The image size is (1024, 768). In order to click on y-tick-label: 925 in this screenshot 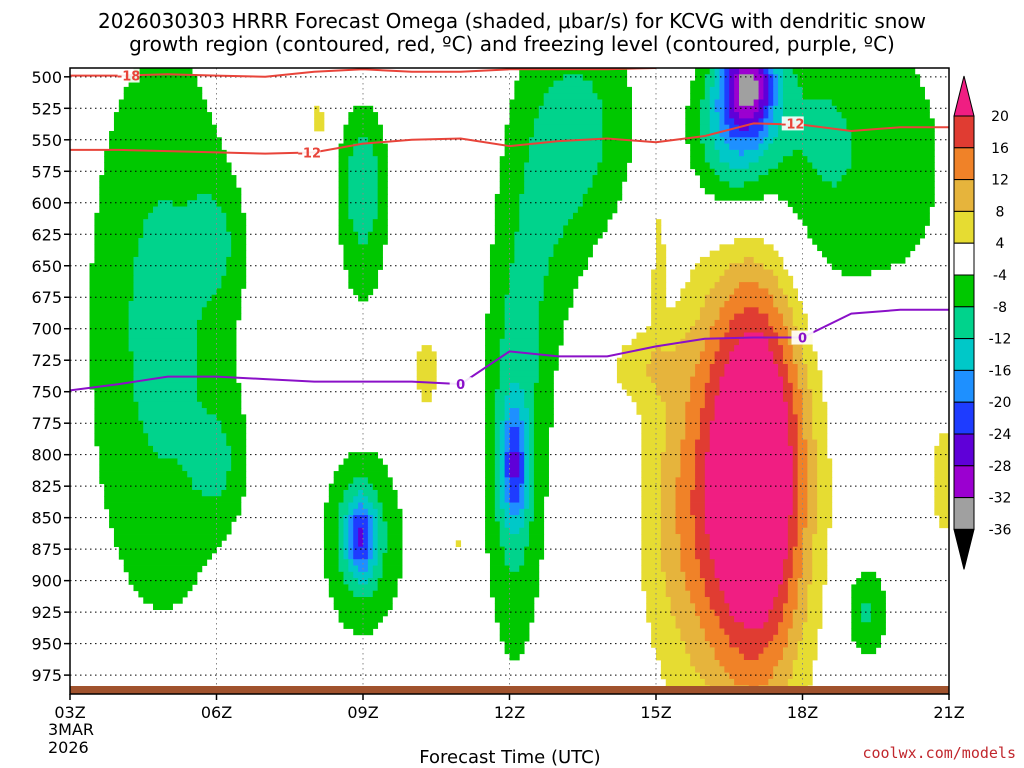, I will do `click(46, 612)`.